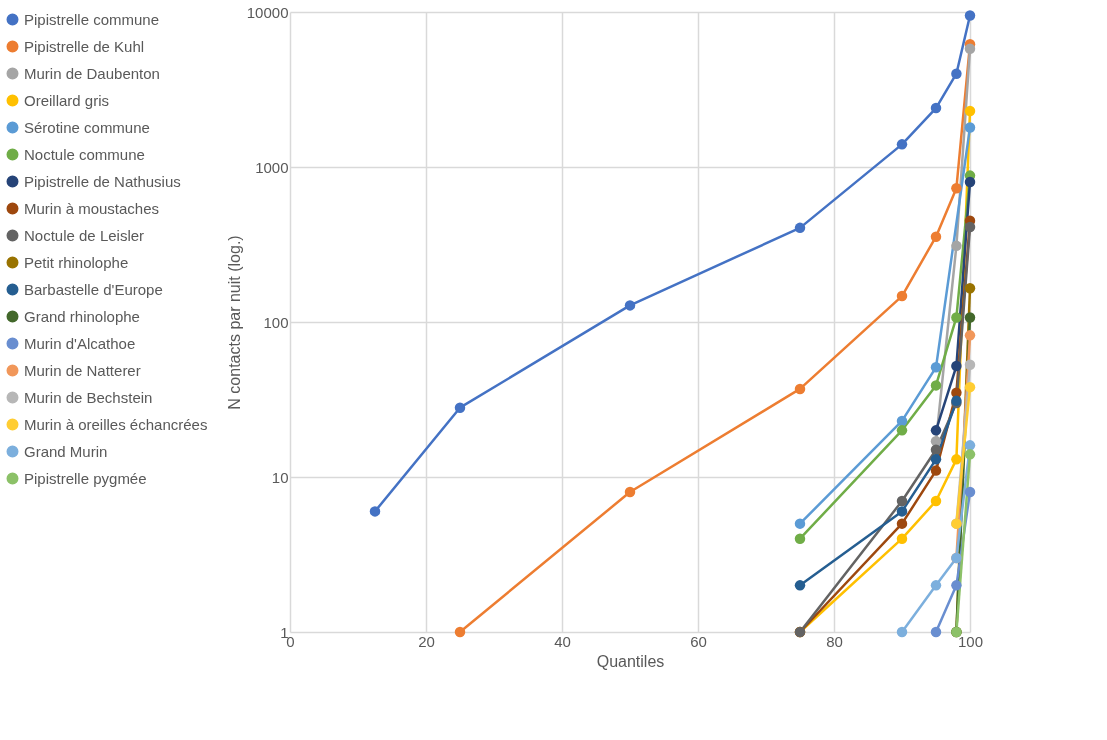 The height and width of the screenshot is (740, 1107). What do you see at coordinates (92, 208) in the screenshot?
I see `legend-label: Murin à moustaches` at bounding box center [92, 208].